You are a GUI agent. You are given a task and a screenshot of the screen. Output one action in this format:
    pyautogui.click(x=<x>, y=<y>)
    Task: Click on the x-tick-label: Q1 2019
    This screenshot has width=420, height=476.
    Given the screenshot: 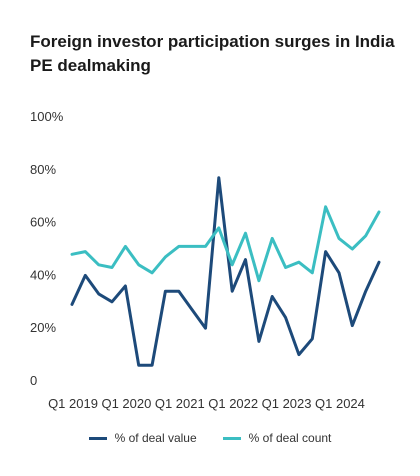 What is the action you would take?
    pyautogui.click(x=73, y=403)
    